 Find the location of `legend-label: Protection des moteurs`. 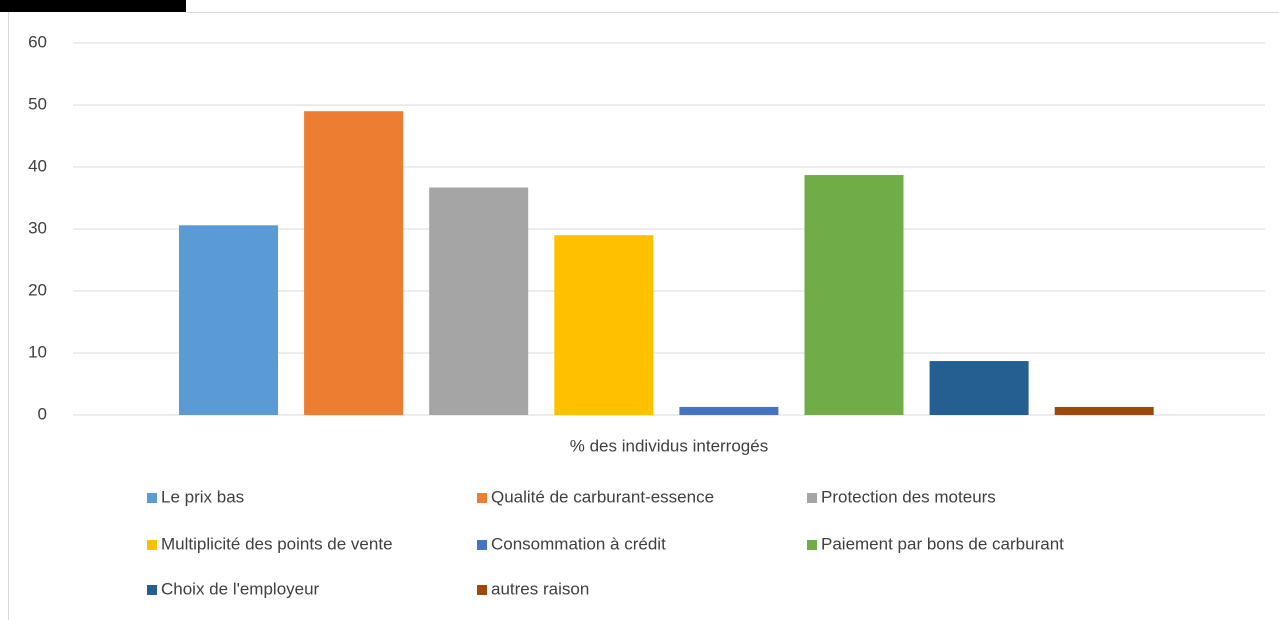

legend-label: Protection des moteurs is located at coordinates (908, 496).